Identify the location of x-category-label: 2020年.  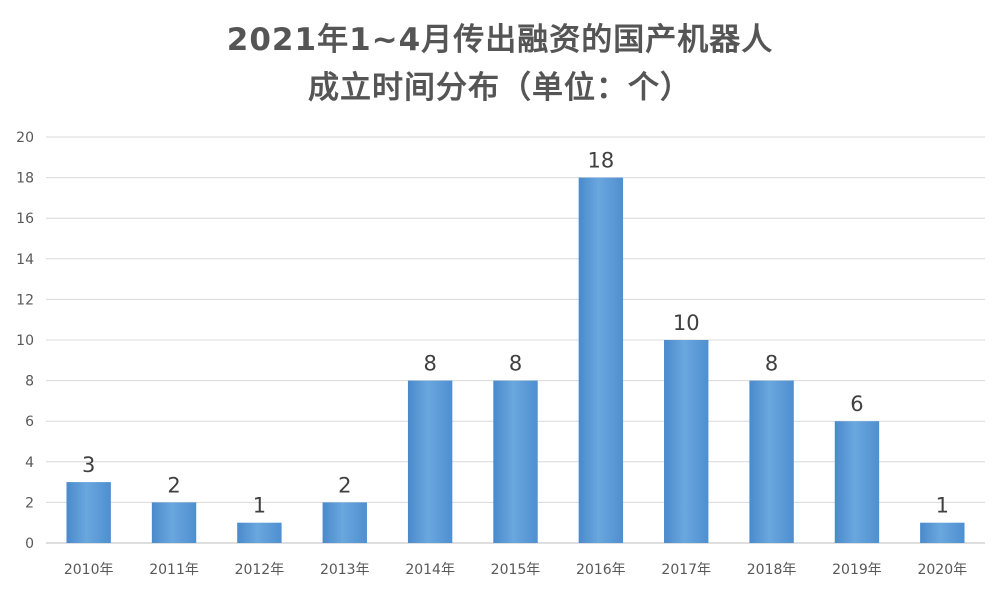
(942, 570).